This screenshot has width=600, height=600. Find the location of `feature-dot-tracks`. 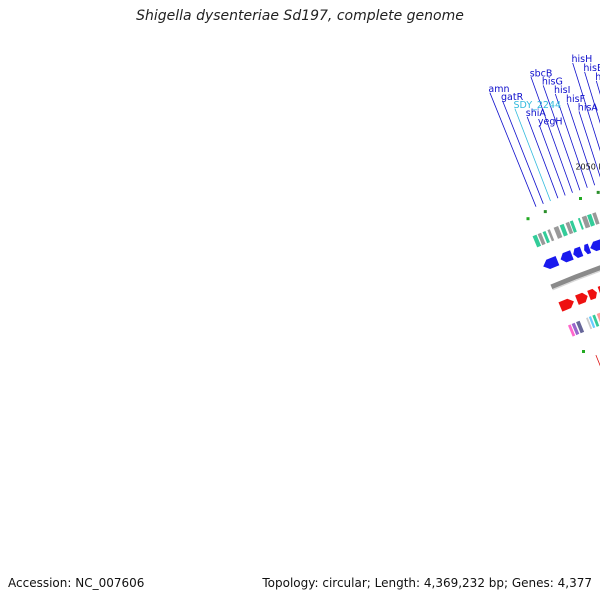

feature-dot-tracks is located at coordinates (563, 271).